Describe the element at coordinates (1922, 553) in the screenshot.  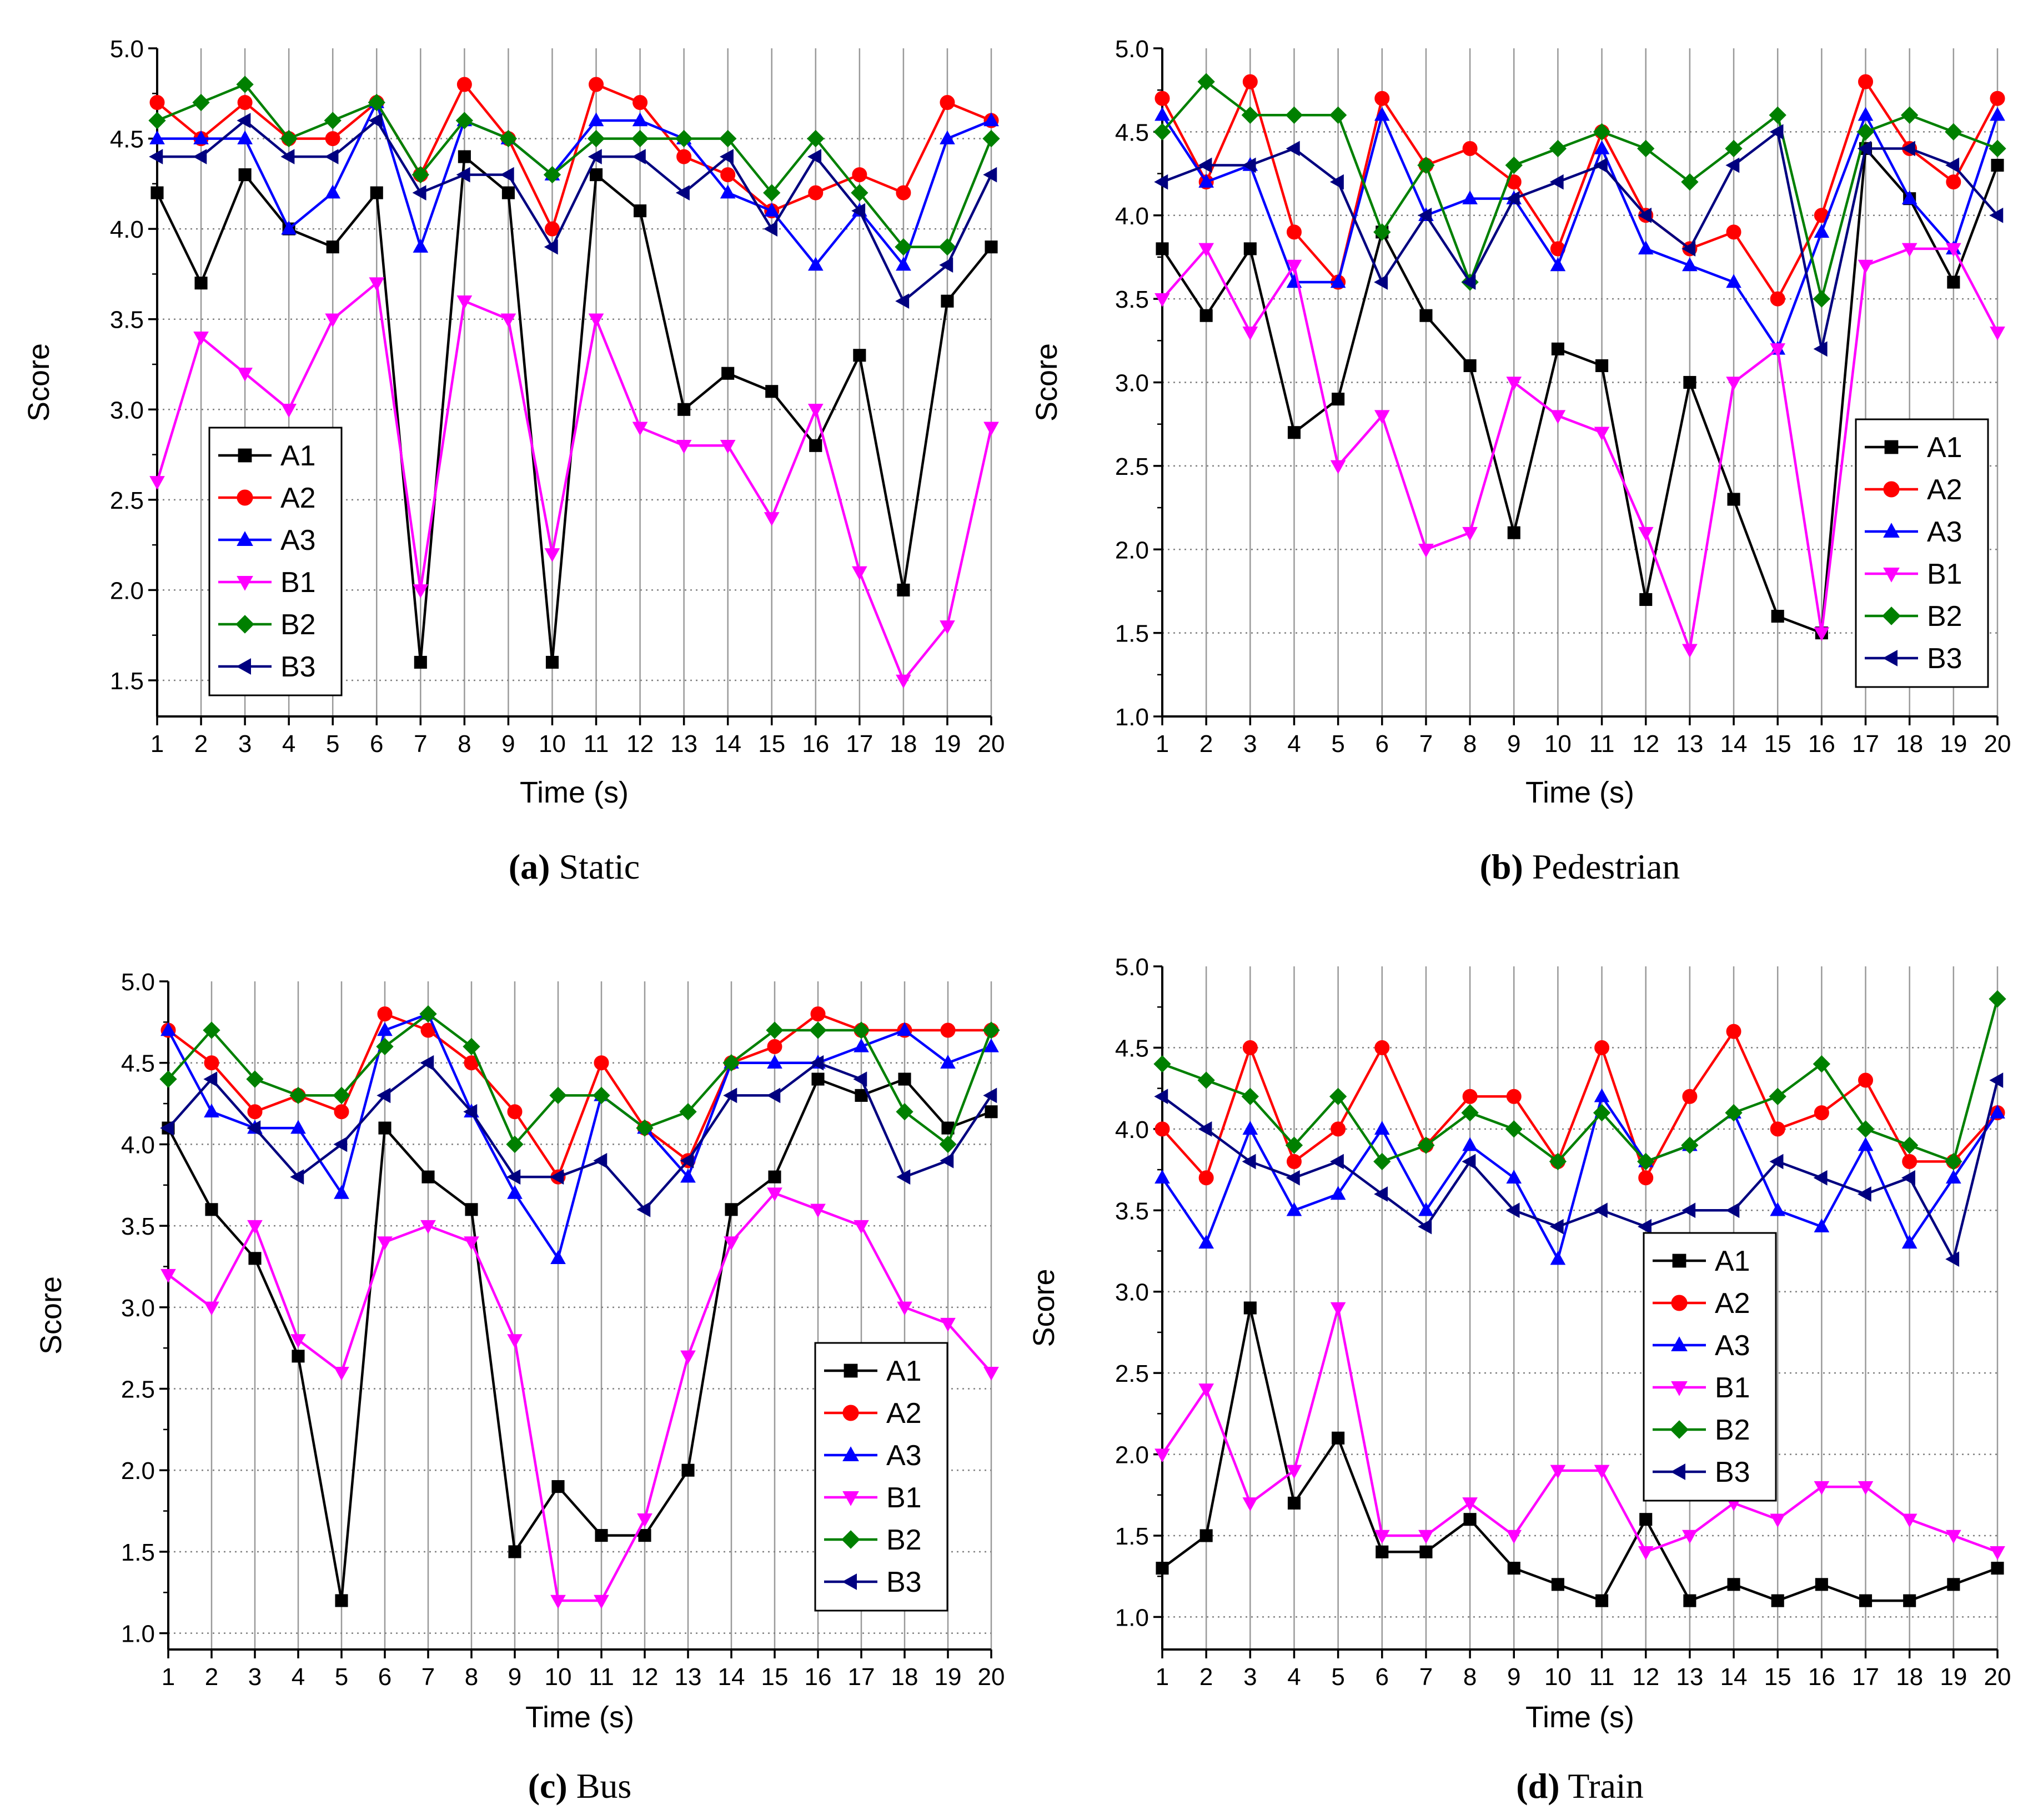
I see `legend: A1 A2 A3 B1 B2 B3` at that location.